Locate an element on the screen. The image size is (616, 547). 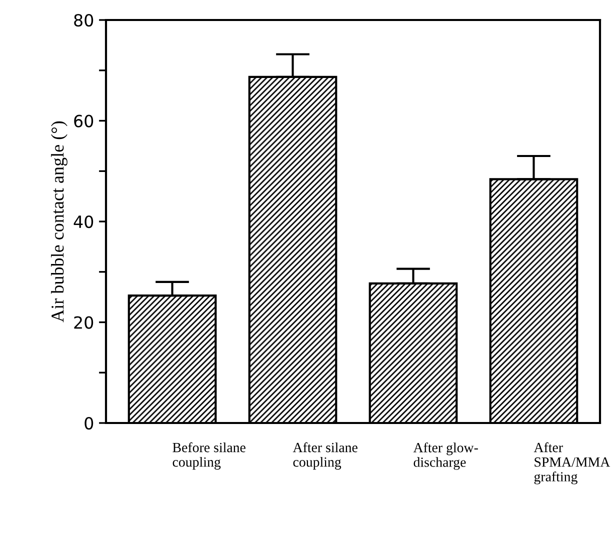
x-tick-label: After glow- discharge is located at coordinates (445, 456).